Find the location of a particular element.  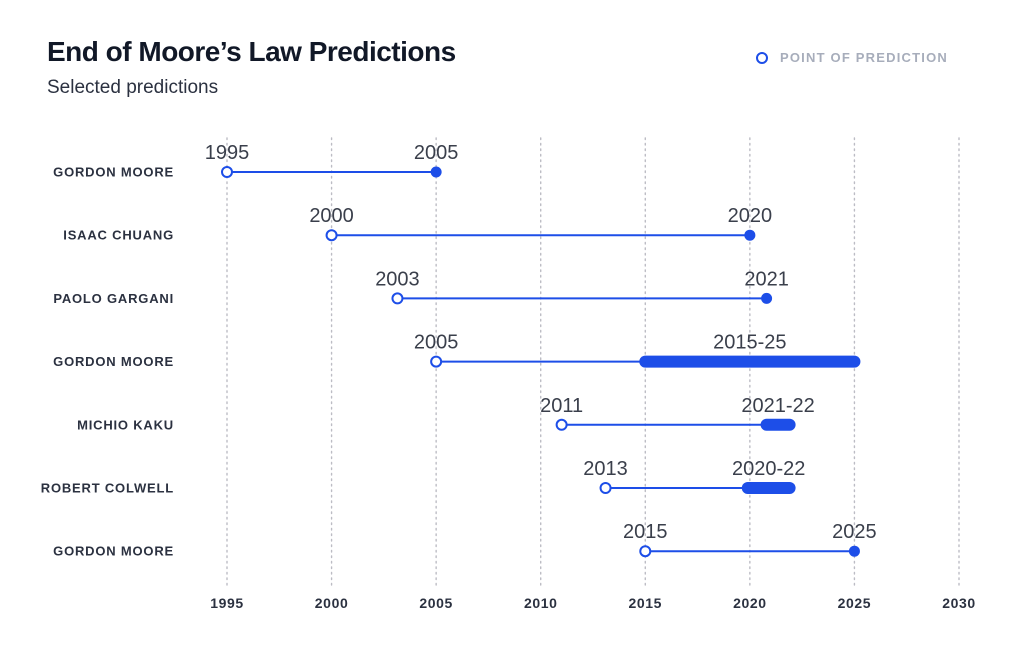

legend-label: POINT OF PREDICTION is located at coordinates (864, 57).